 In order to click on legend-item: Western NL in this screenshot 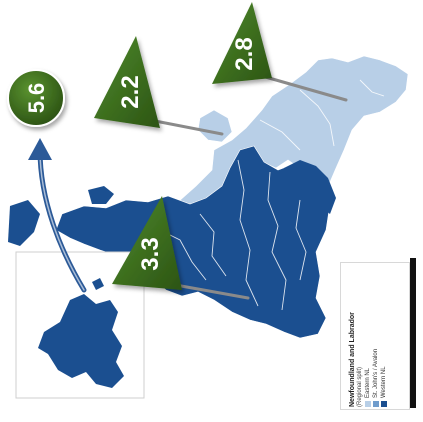, I will do `click(384, 337)`.